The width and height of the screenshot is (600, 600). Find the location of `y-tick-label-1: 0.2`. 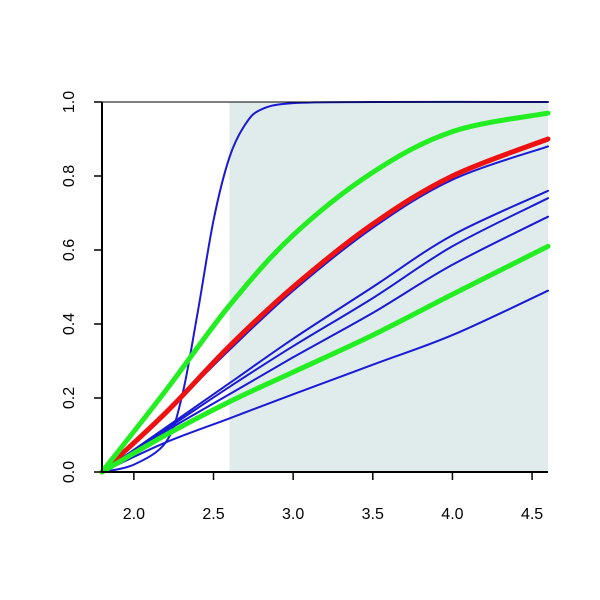

y-tick-label-1: 0.2 is located at coordinates (69, 398).